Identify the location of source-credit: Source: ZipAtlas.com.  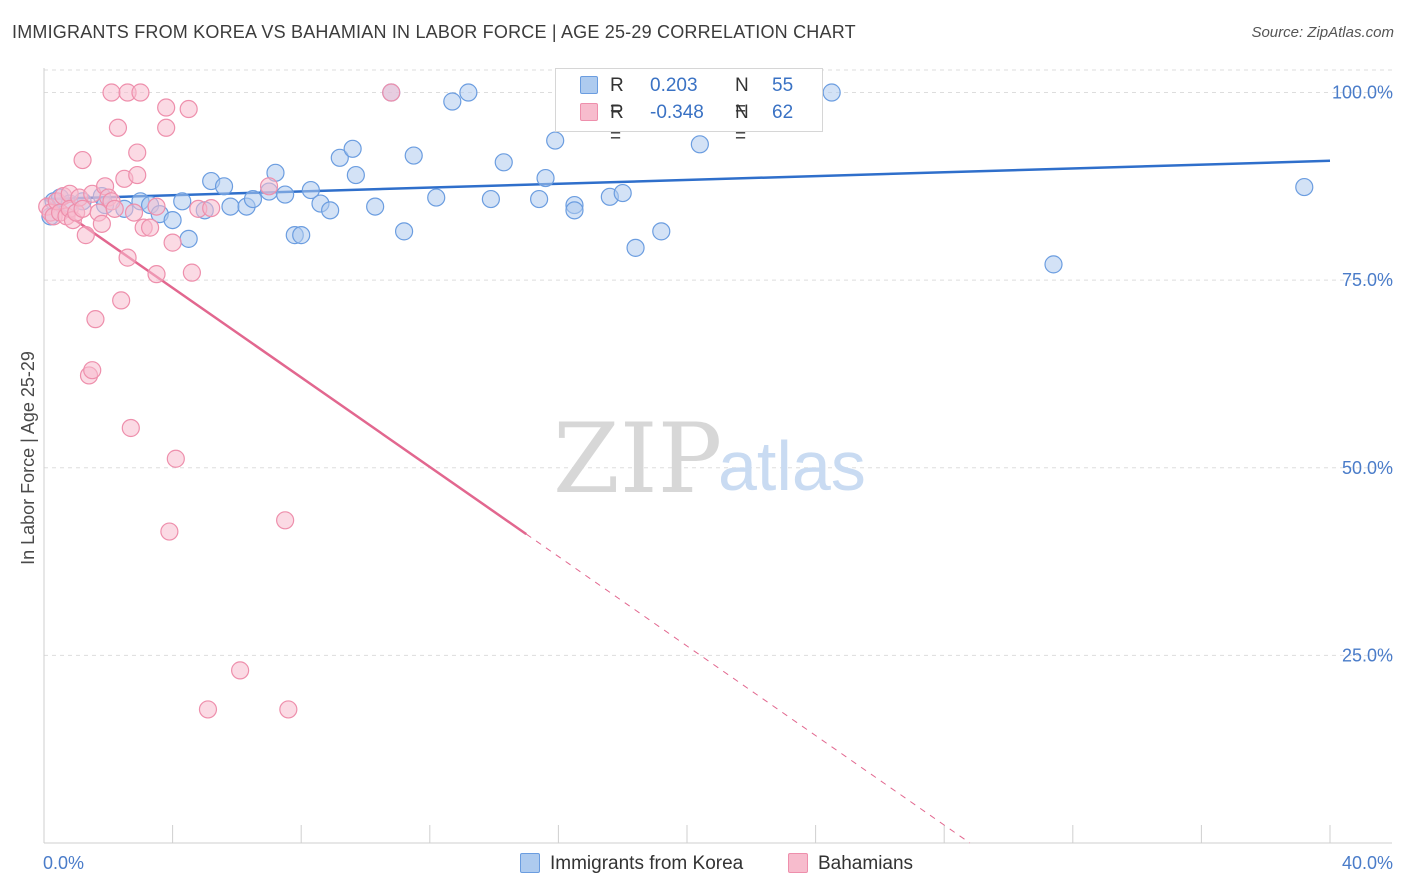
(1322, 32).